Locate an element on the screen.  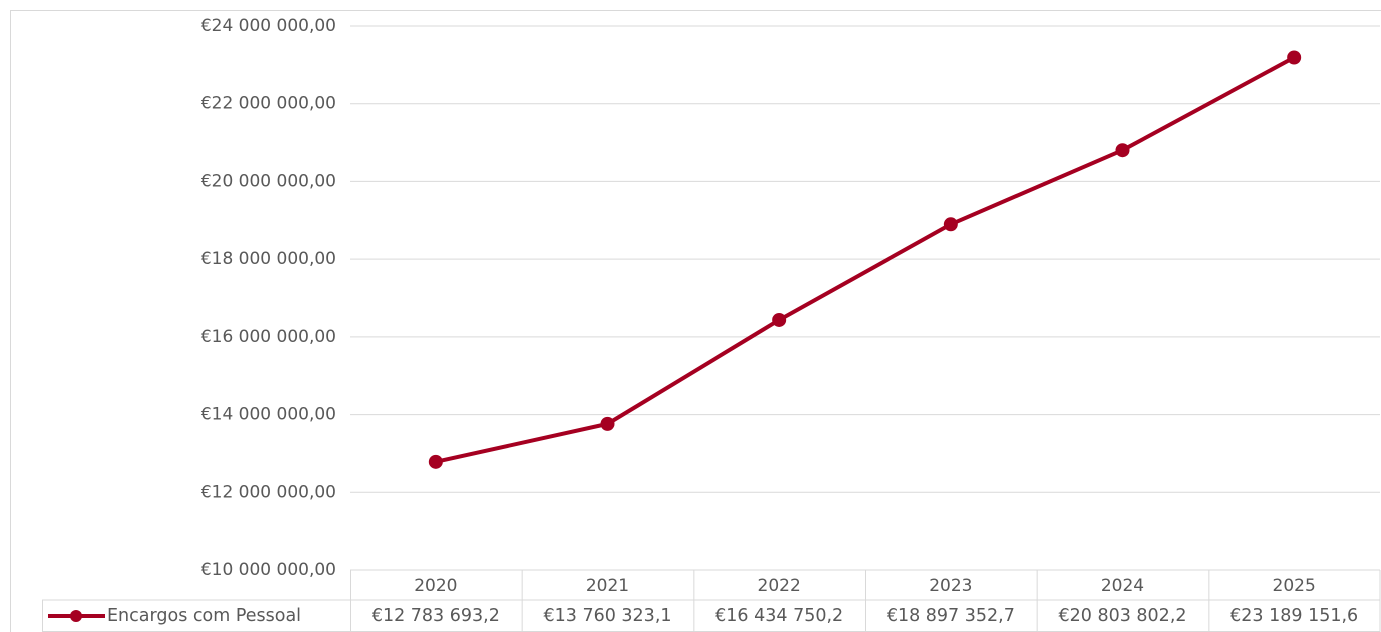
y-tick-label: €16 000 000,00 is located at coordinates (268, 337).